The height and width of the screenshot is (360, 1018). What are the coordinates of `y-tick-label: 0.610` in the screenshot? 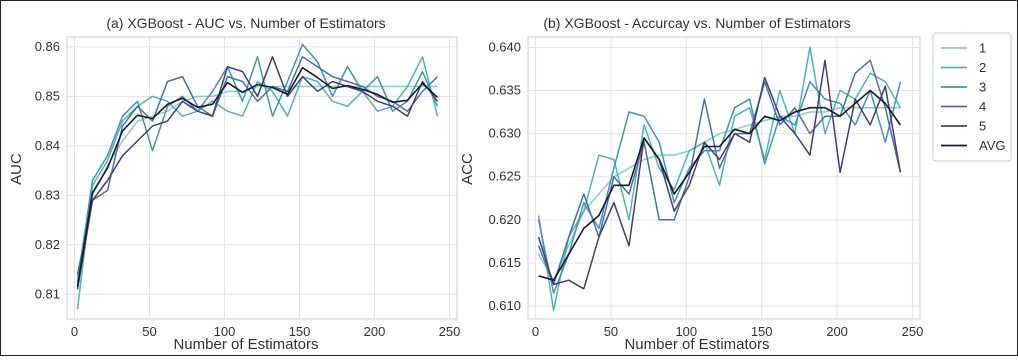 It's located at (504, 305).